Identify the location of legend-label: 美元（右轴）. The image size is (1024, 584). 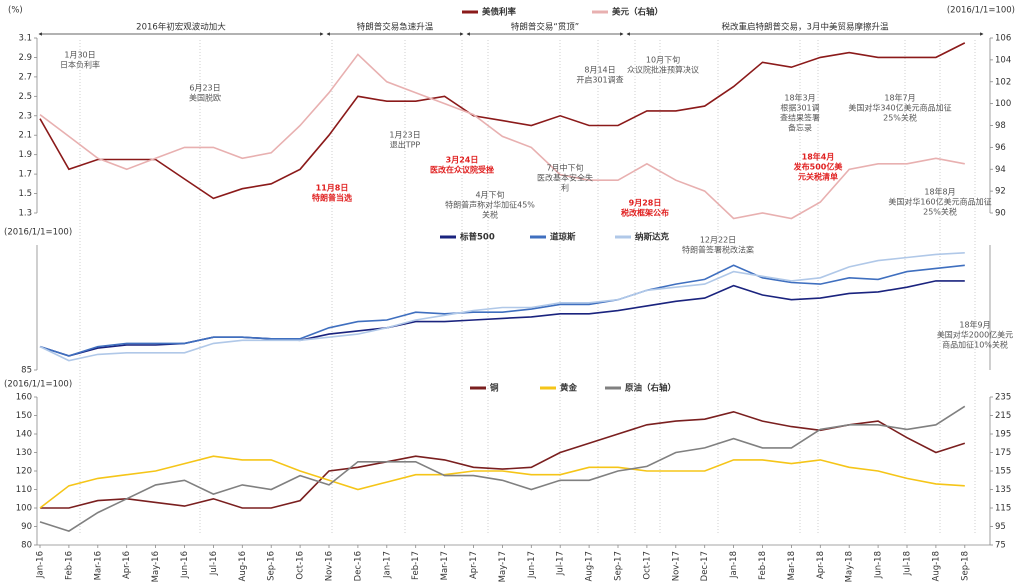
(637, 12).